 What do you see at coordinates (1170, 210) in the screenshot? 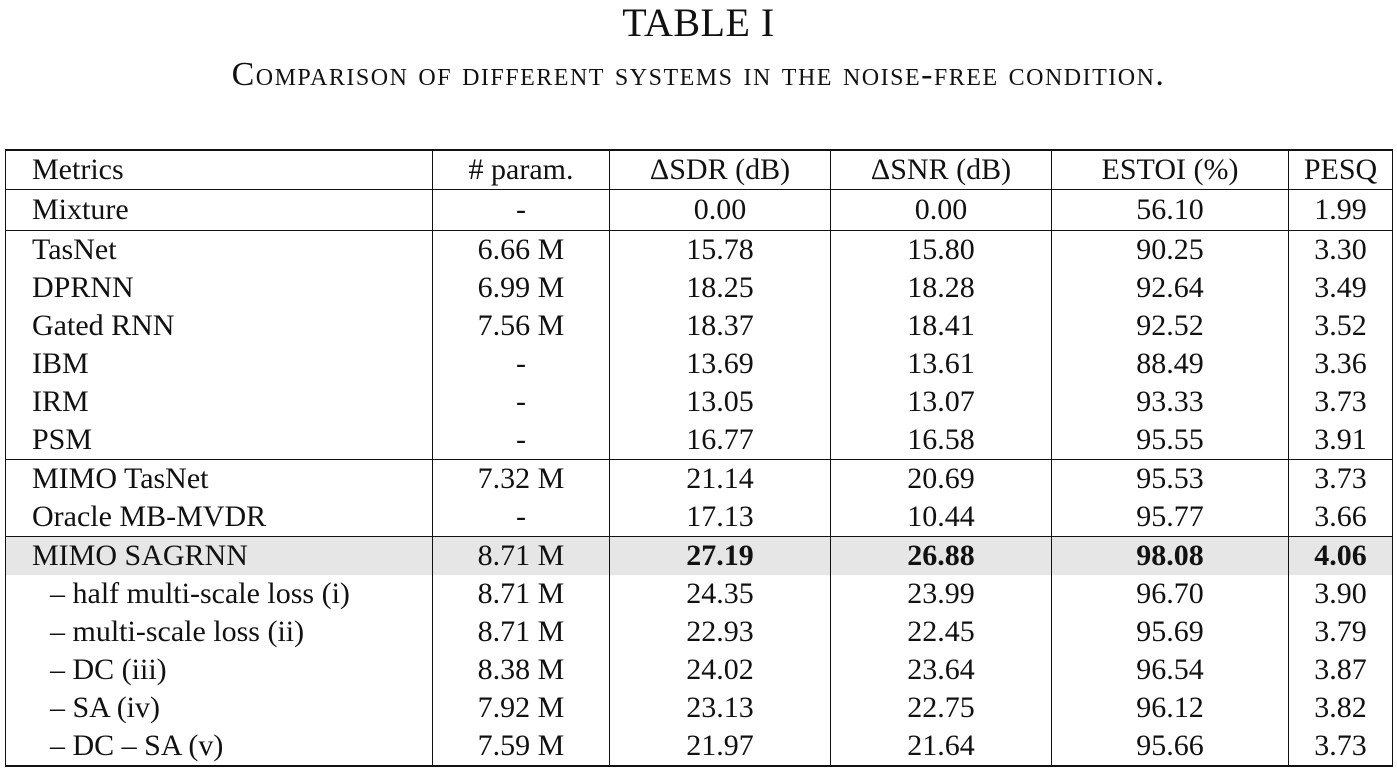
I see `cell-estoi: 56.10` at bounding box center [1170, 210].